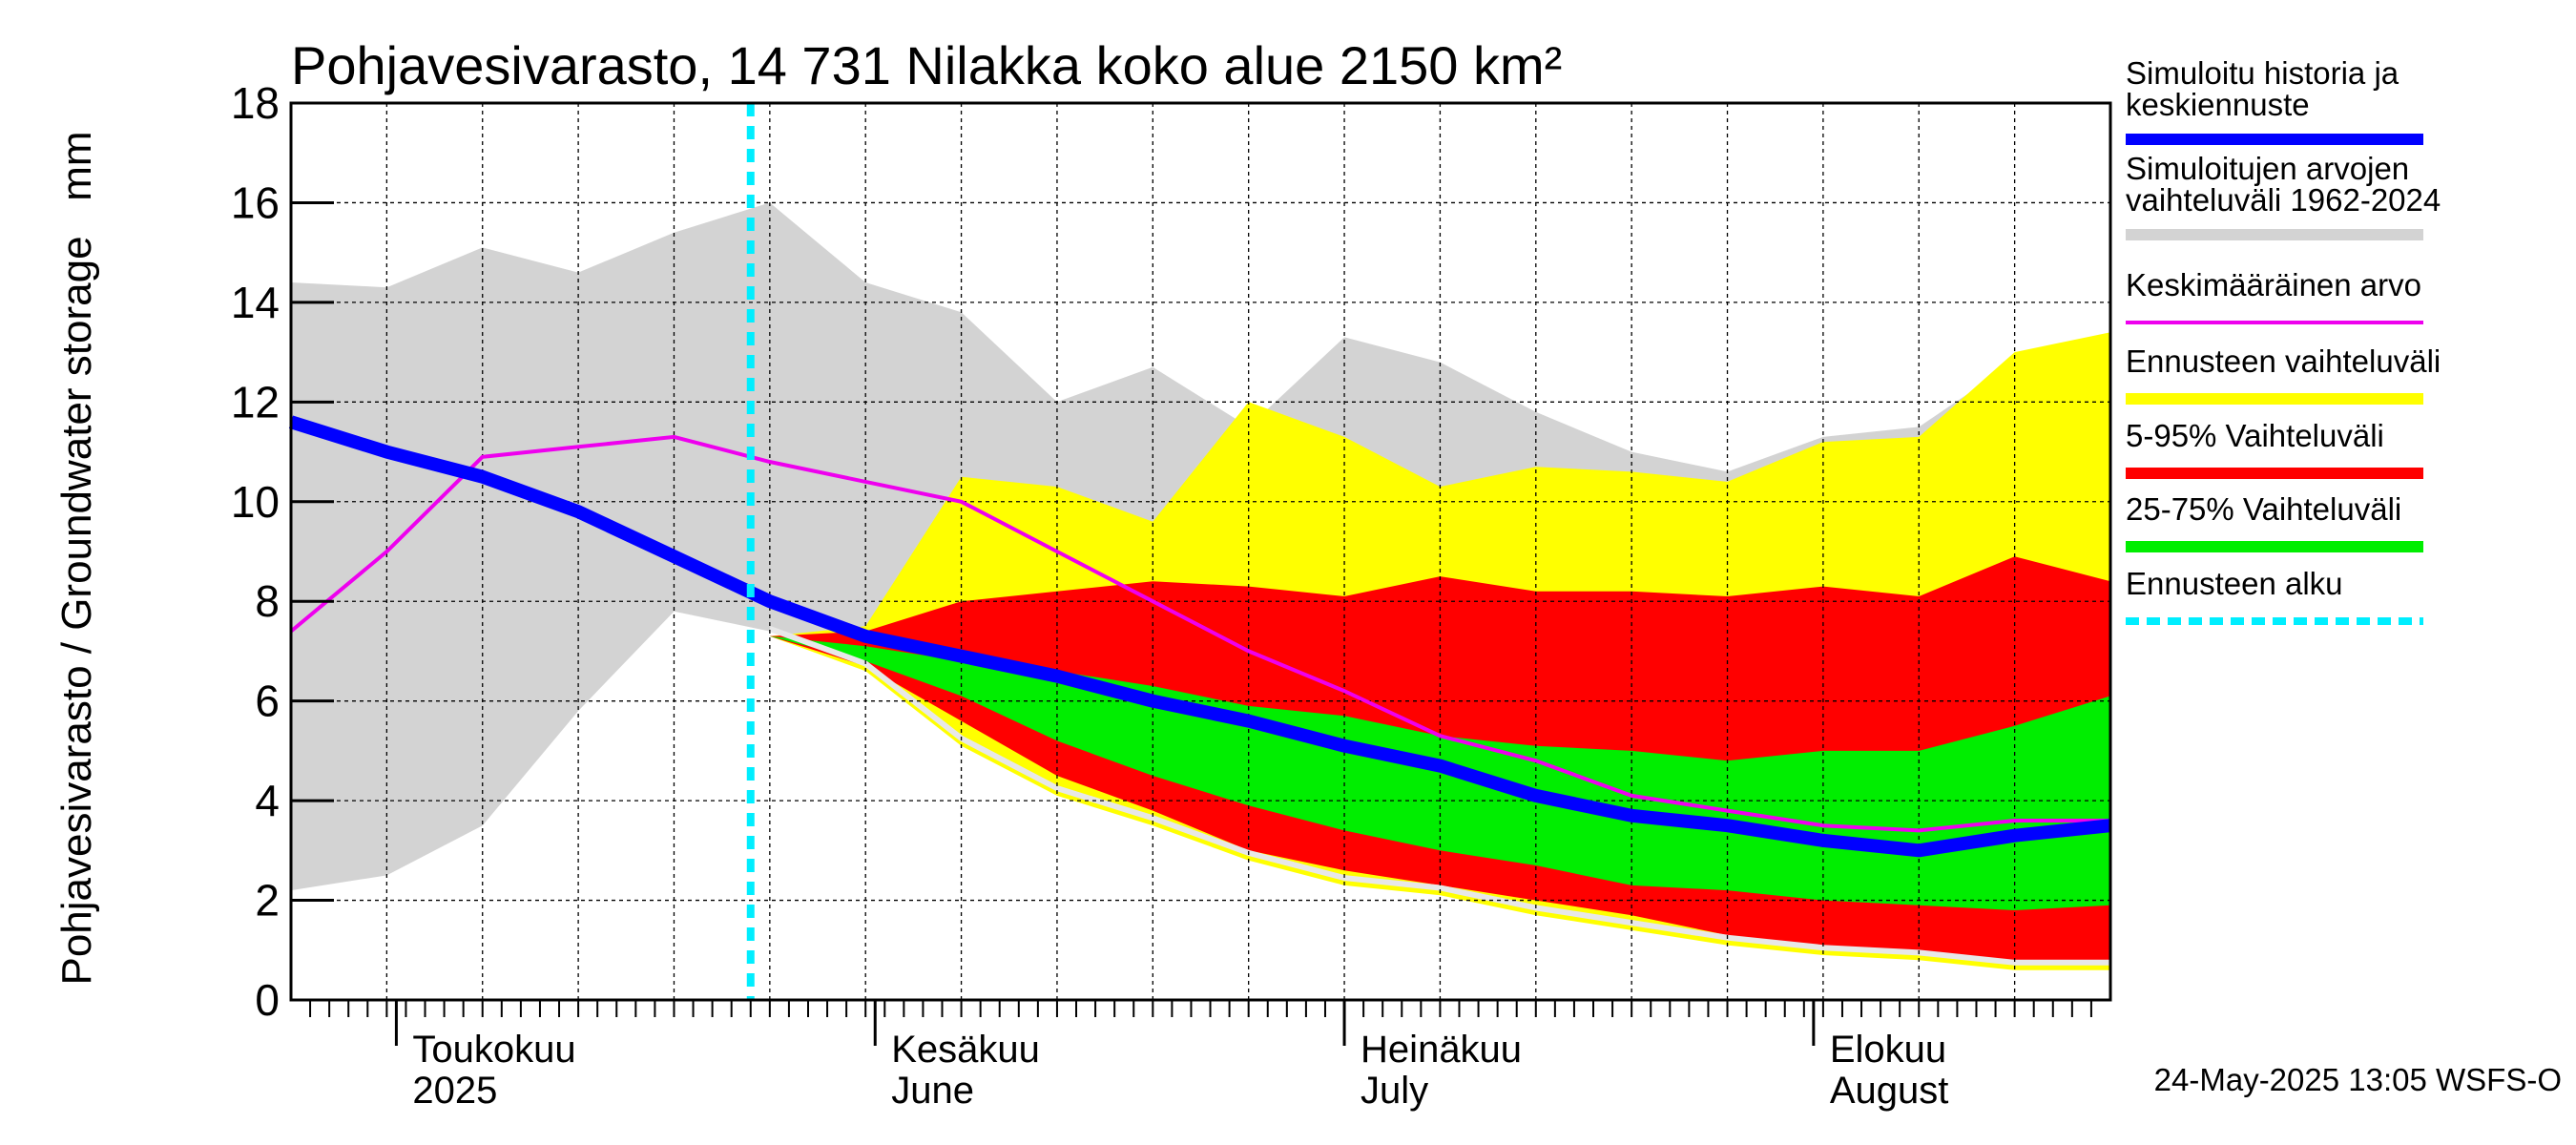 The height and width of the screenshot is (1145, 2576). What do you see at coordinates (2273, 284) in the screenshot?
I see `legend-label: Keskimääräinen arvo` at bounding box center [2273, 284].